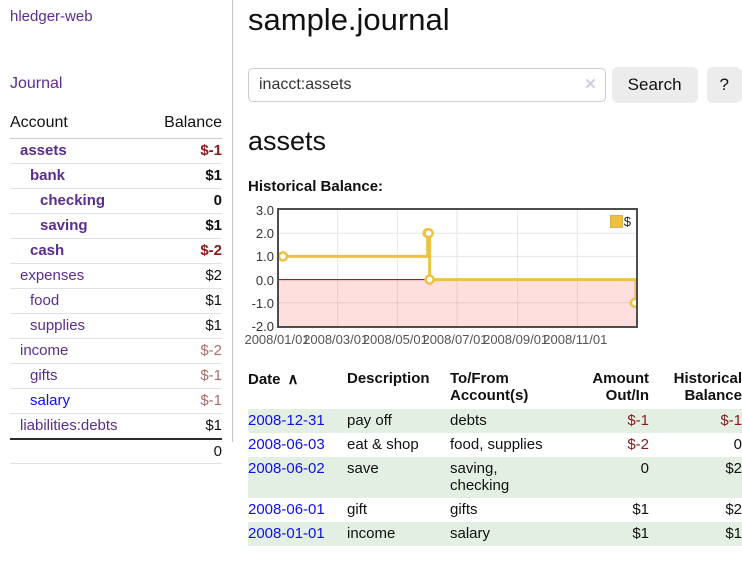 The width and height of the screenshot is (742, 582). What do you see at coordinates (44, 375) in the screenshot?
I see `account-link: gifts` at bounding box center [44, 375].